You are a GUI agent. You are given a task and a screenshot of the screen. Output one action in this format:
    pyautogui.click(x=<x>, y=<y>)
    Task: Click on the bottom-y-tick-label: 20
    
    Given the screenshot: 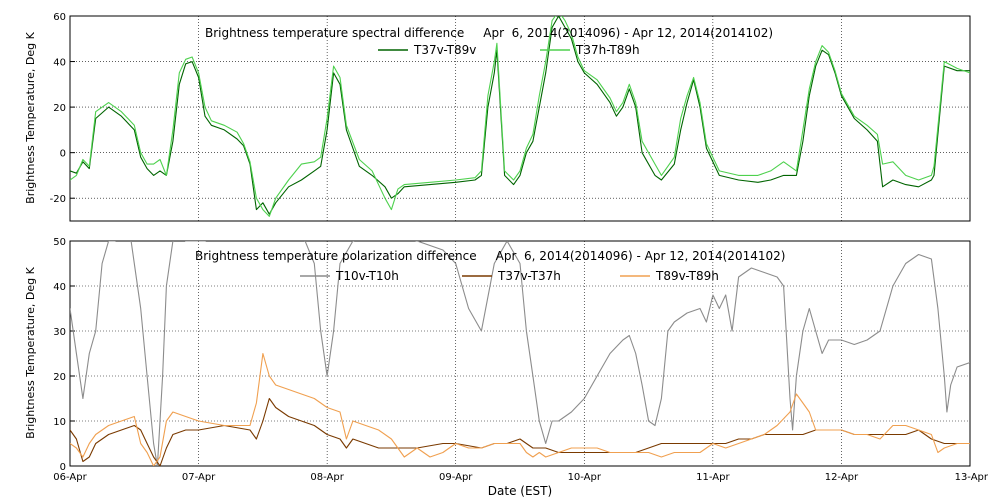 What is the action you would take?
    pyautogui.click(x=59, y=377)
    